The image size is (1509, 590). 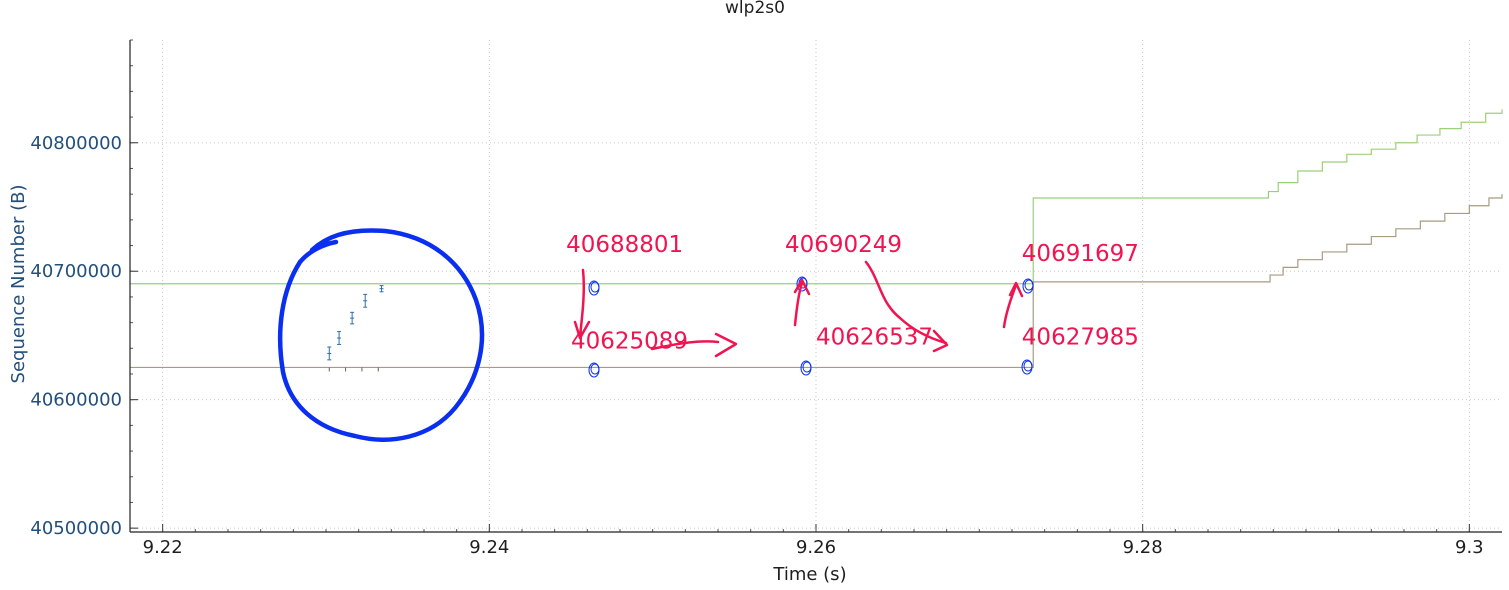 What do you see at coordinates (843, 245) in the screenshot?
I see `annotation-label: 40690249` at bounding box center [843, 245].